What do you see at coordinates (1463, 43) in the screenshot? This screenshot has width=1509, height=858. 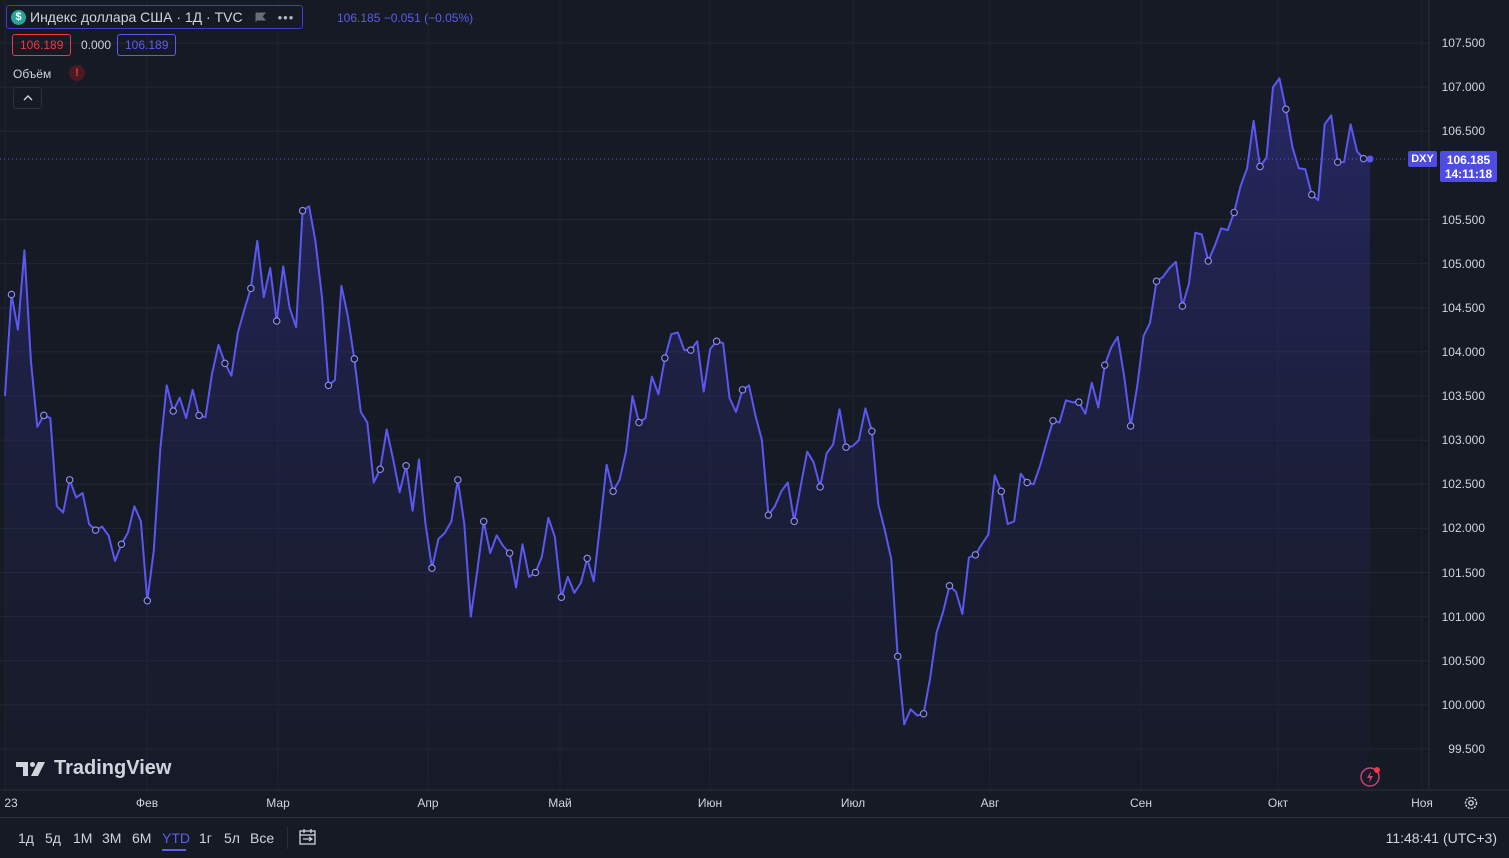 I see `y-tick-label: 107.500` at bounding box center [1463, 43].